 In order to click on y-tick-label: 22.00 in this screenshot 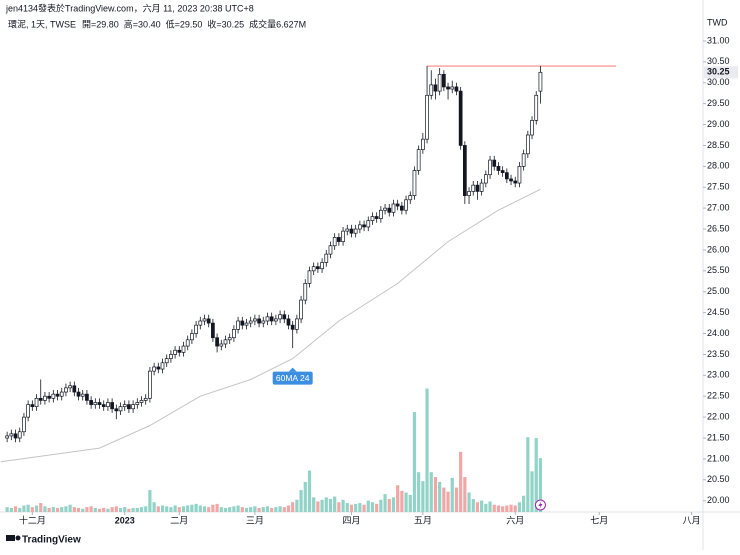, I will do `click(718, 416)`.